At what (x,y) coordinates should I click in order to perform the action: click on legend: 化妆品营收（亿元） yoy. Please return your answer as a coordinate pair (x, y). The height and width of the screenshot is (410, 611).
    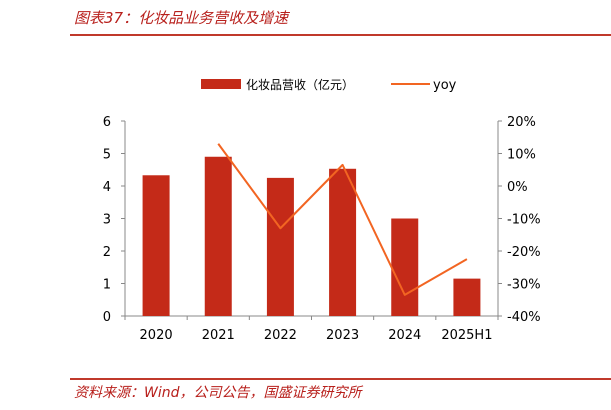
    Looking at the image, I should click on (329, 85).